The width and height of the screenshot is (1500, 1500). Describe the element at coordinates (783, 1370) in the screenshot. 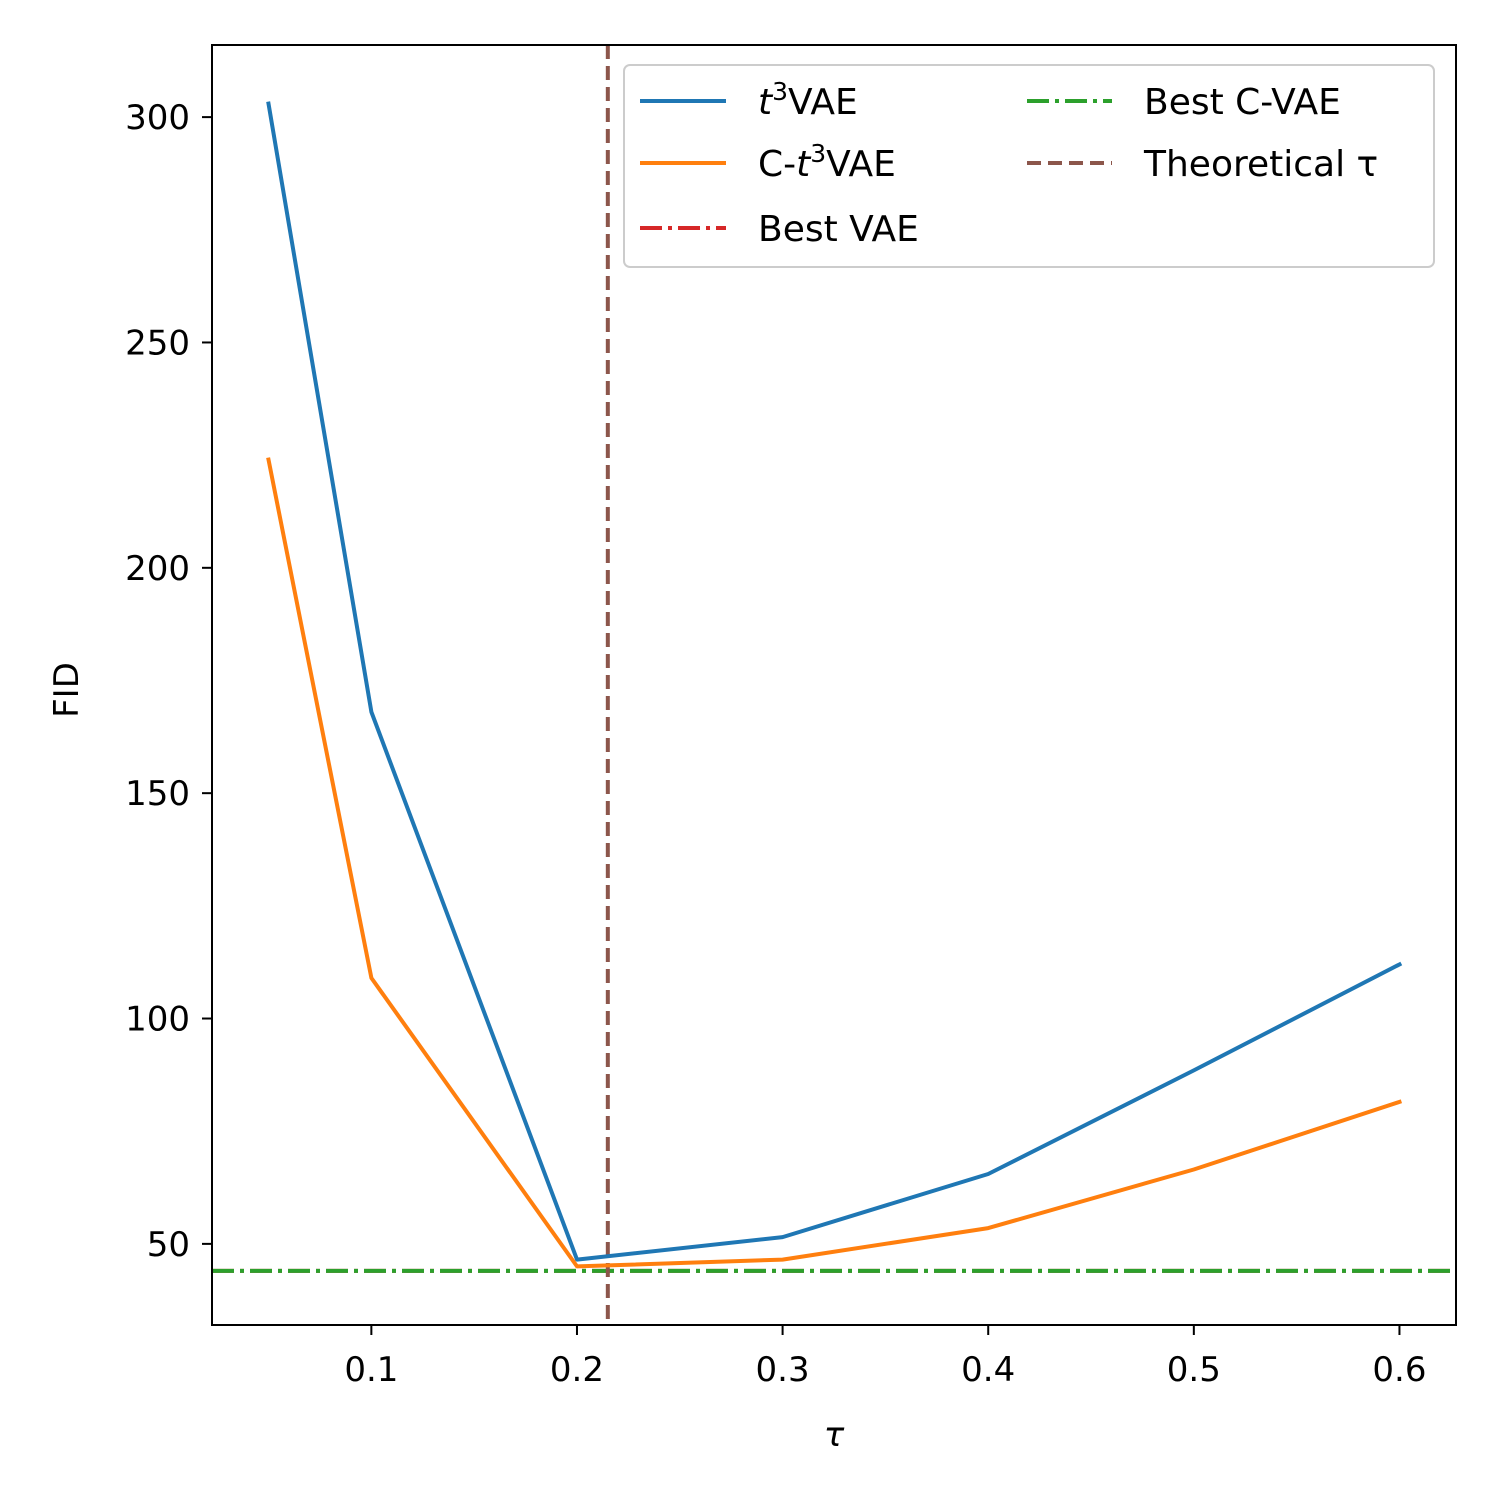

I see `x-tick-label: 0.3` at that location.